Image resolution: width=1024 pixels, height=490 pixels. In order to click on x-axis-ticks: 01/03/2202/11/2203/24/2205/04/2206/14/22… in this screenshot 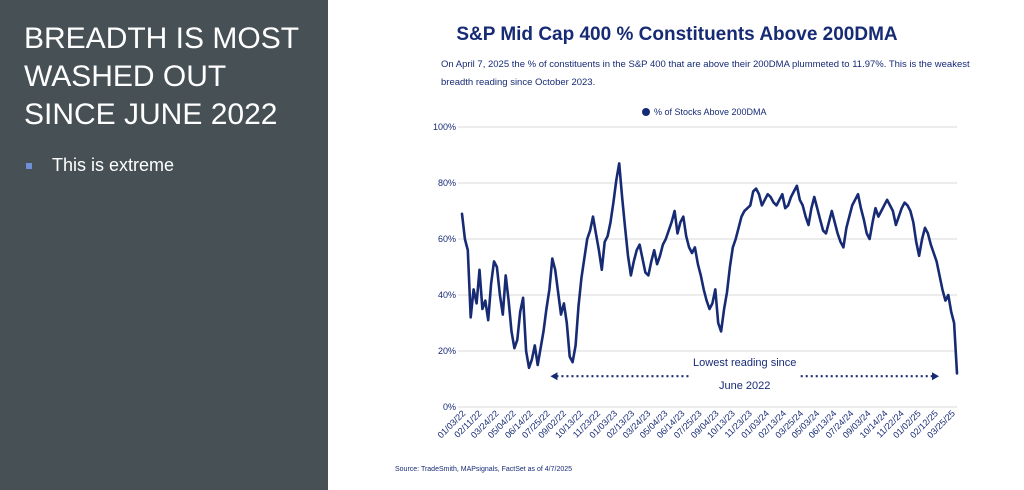, I will do `click(696, 424)`.